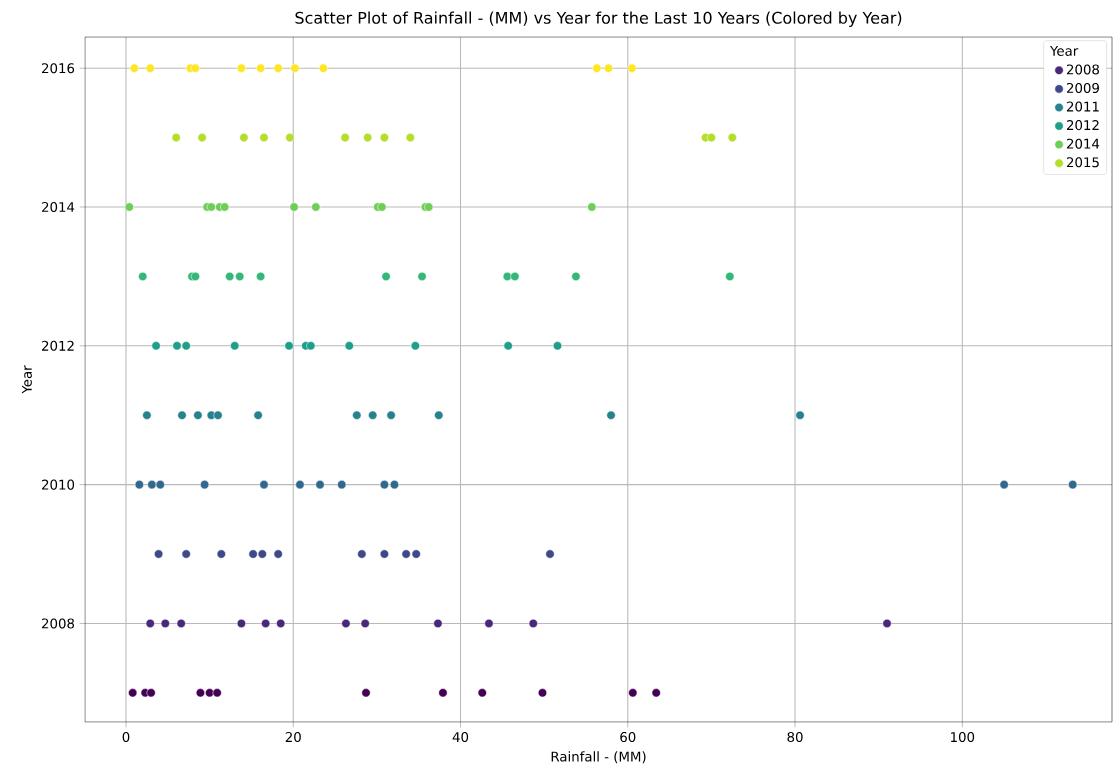  I want to click on x-tick-label: 40, so click(460, 737).